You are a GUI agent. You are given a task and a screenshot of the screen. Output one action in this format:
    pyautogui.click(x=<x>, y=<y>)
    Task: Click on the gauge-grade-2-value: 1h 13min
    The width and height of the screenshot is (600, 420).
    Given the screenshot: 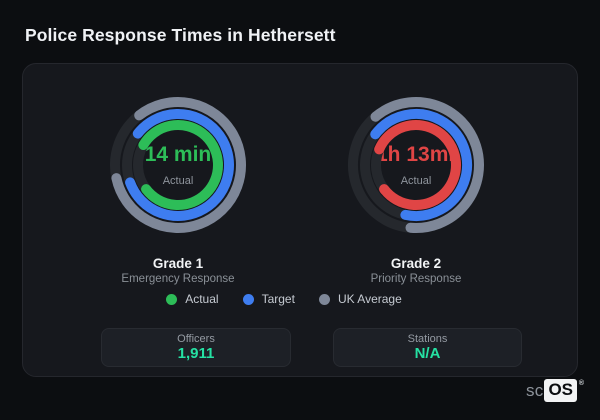 What is the action you would take?
    pyautogui.click(x=416, y=154)
    